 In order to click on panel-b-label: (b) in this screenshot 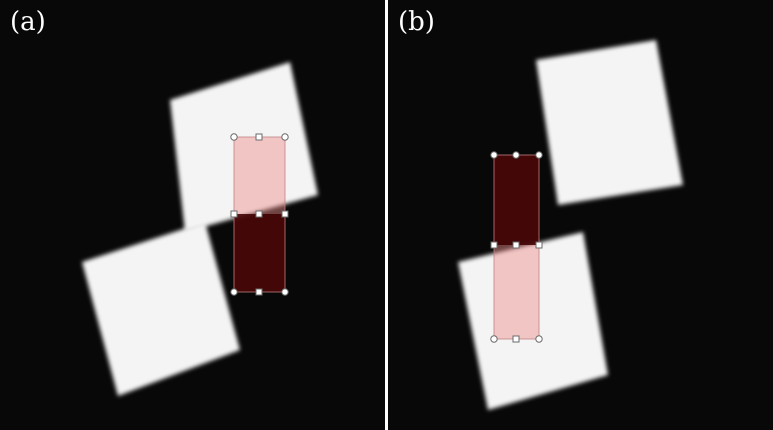, I will do `click(416, 22)`.